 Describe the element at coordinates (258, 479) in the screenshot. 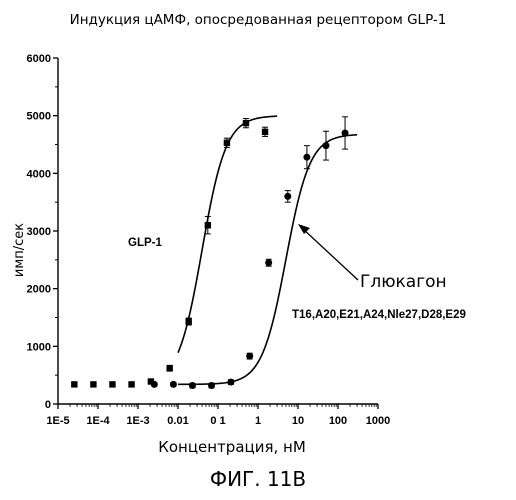

I see `figure-caption: ФИГ. 11В` at that location.